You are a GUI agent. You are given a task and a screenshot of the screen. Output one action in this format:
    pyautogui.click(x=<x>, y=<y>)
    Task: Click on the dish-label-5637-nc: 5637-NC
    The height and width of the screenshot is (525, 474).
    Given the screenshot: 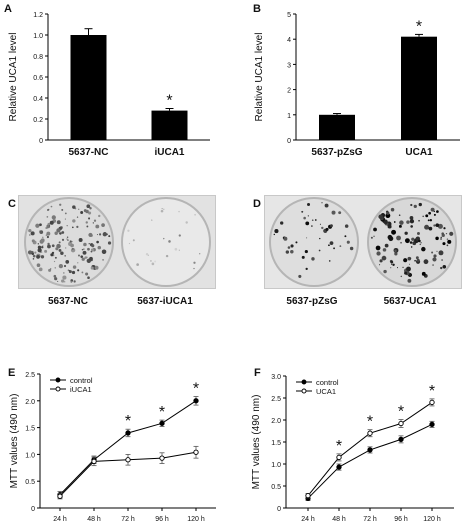 What is the action you would take?
    pyautogui.click(x=68, y=301)
    